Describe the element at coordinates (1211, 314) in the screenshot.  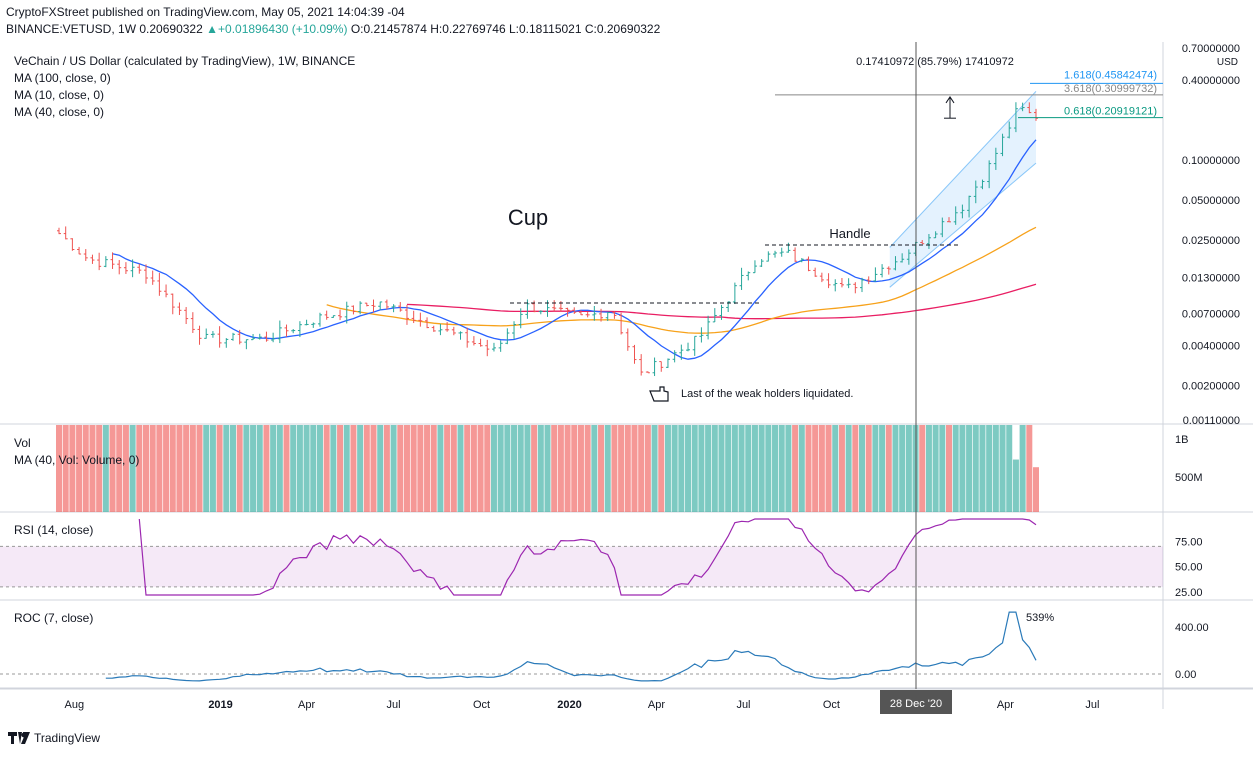
I see `price-tick-label: 0.00700000` at that location.